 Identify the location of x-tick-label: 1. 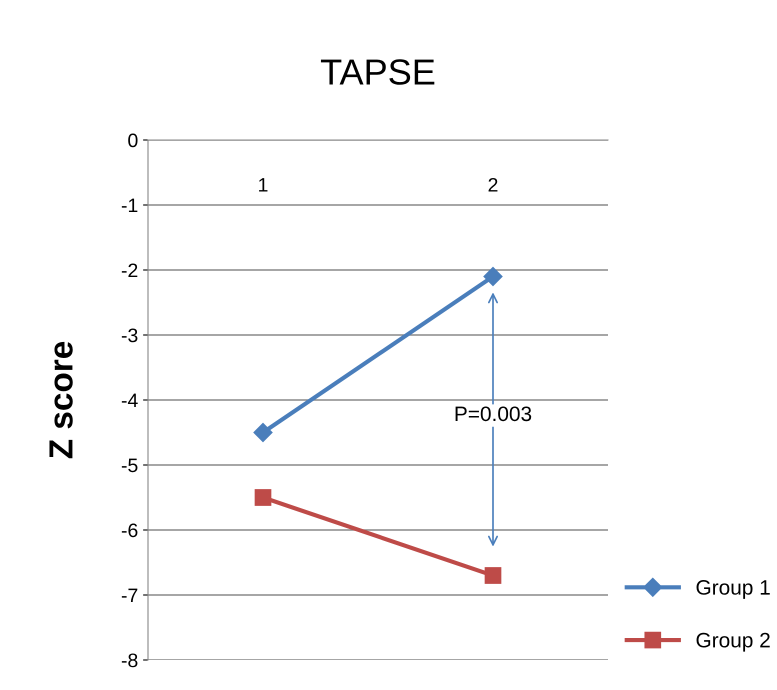
(263, 185).